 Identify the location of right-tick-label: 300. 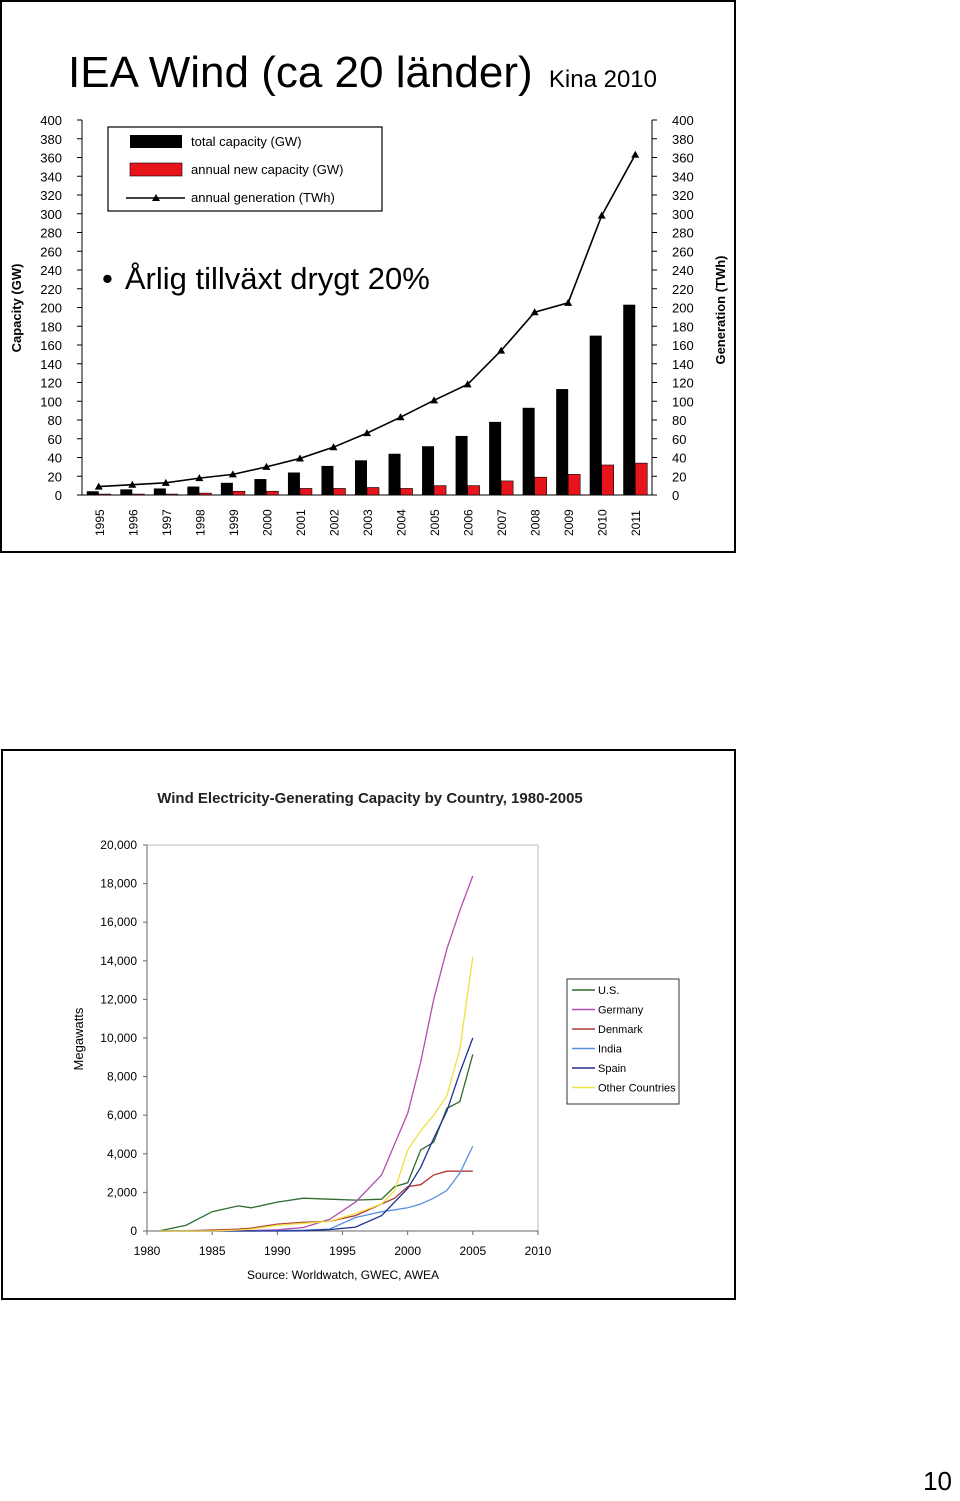
(683, 214).